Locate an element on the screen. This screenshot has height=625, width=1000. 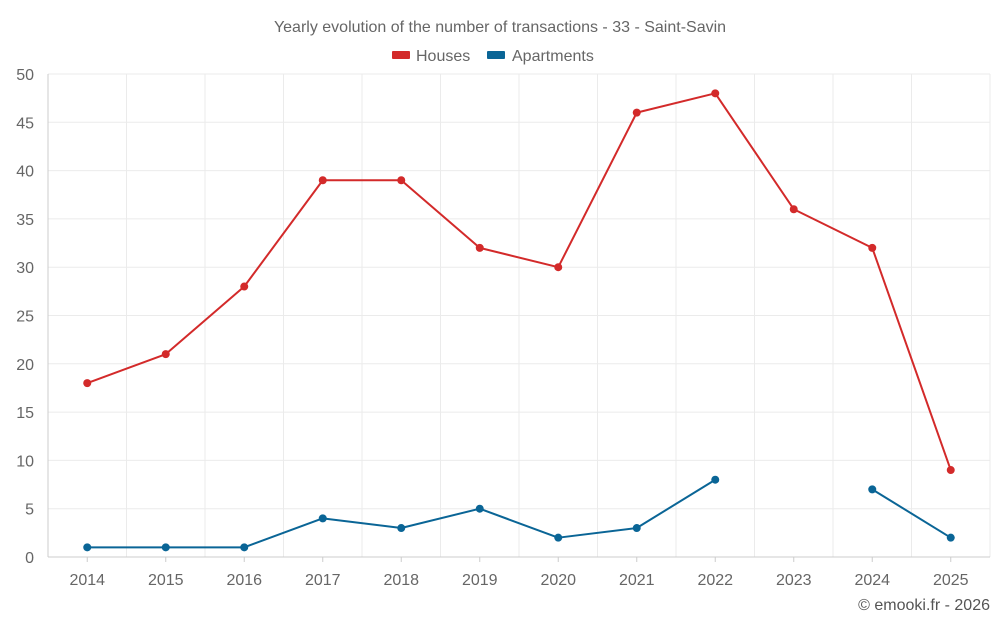
x-tick-label: 2018 is located at coordinates (401, 580).